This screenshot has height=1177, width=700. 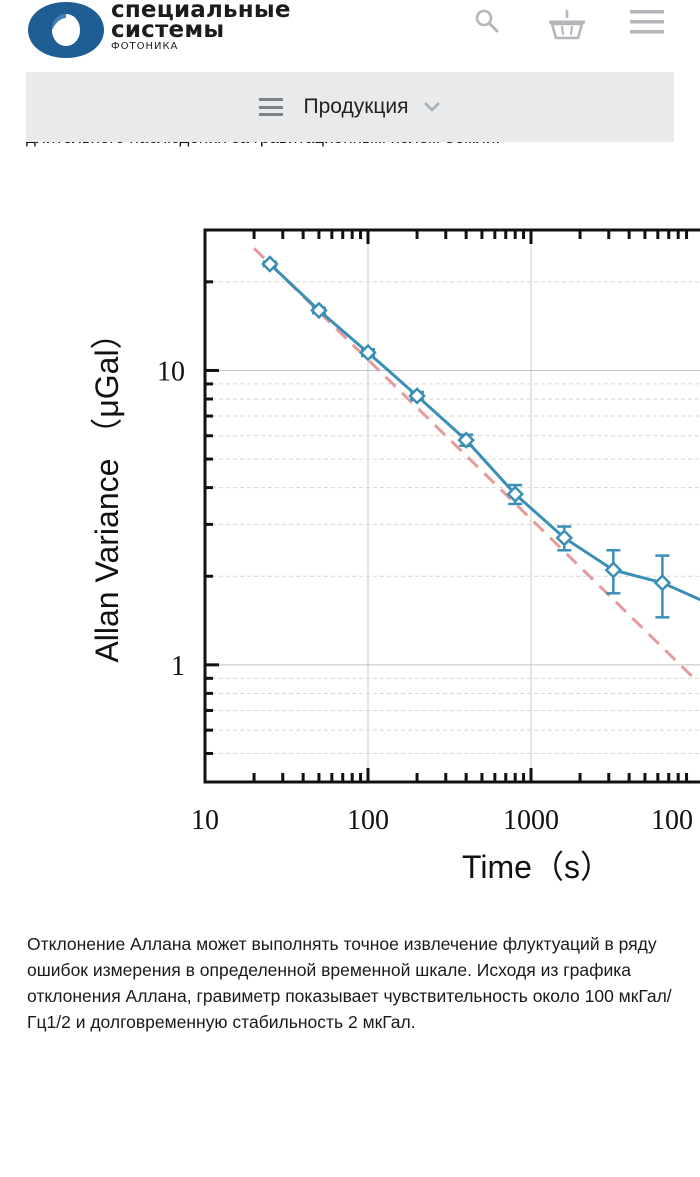 What do you see at coordinates (66, 30) in the screenshot?
I see `sp-logo-icon` at bounding box center [66, 30].